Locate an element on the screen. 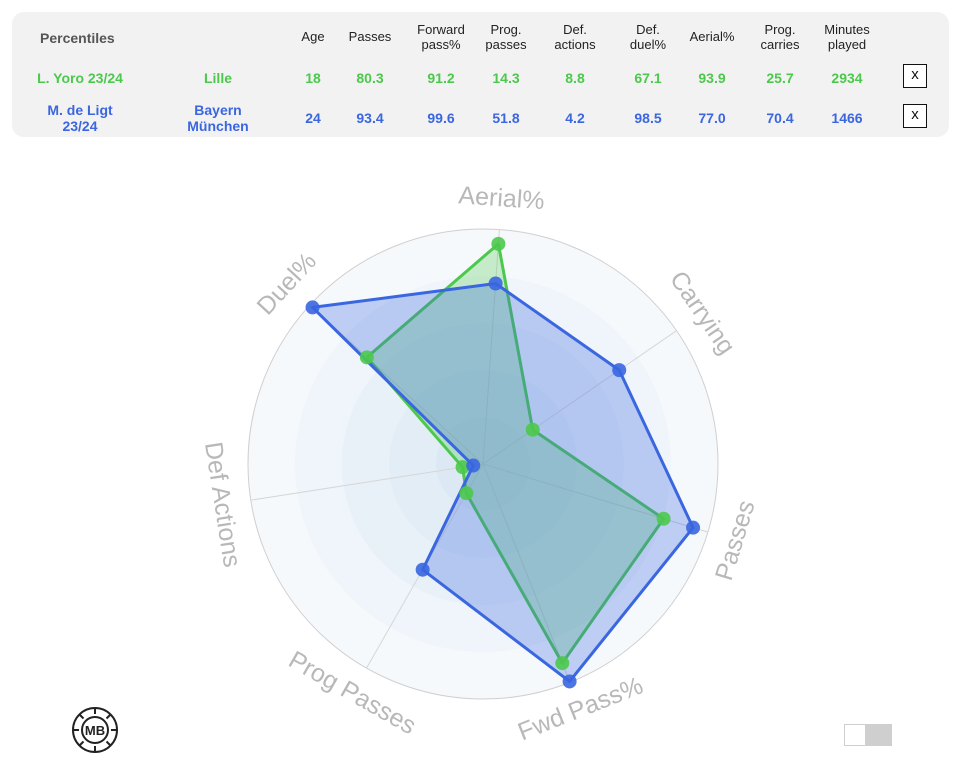  column-header: Prog. carries is located at coordinates (780, 37).